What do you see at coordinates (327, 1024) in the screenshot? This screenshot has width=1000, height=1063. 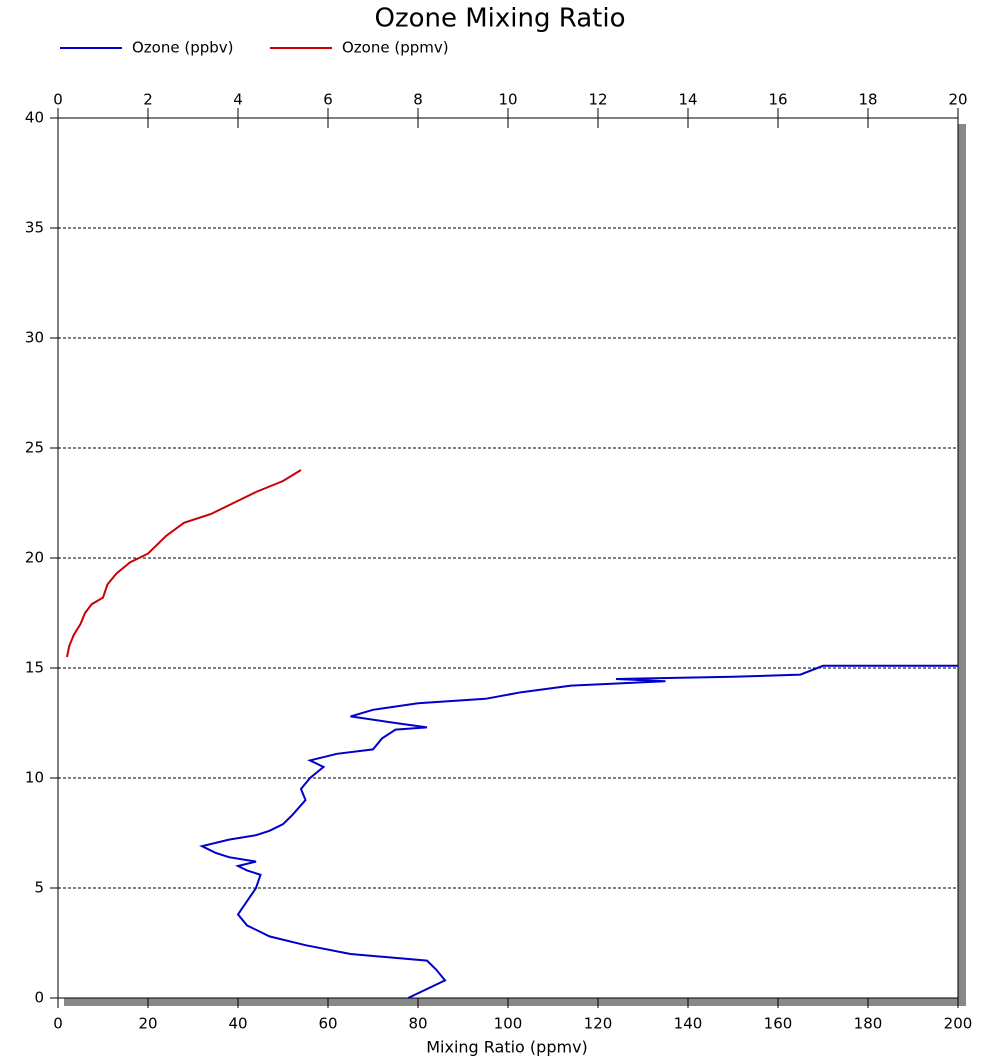 I see `x-tick-label: 60` at bounding box center [327, 1024].